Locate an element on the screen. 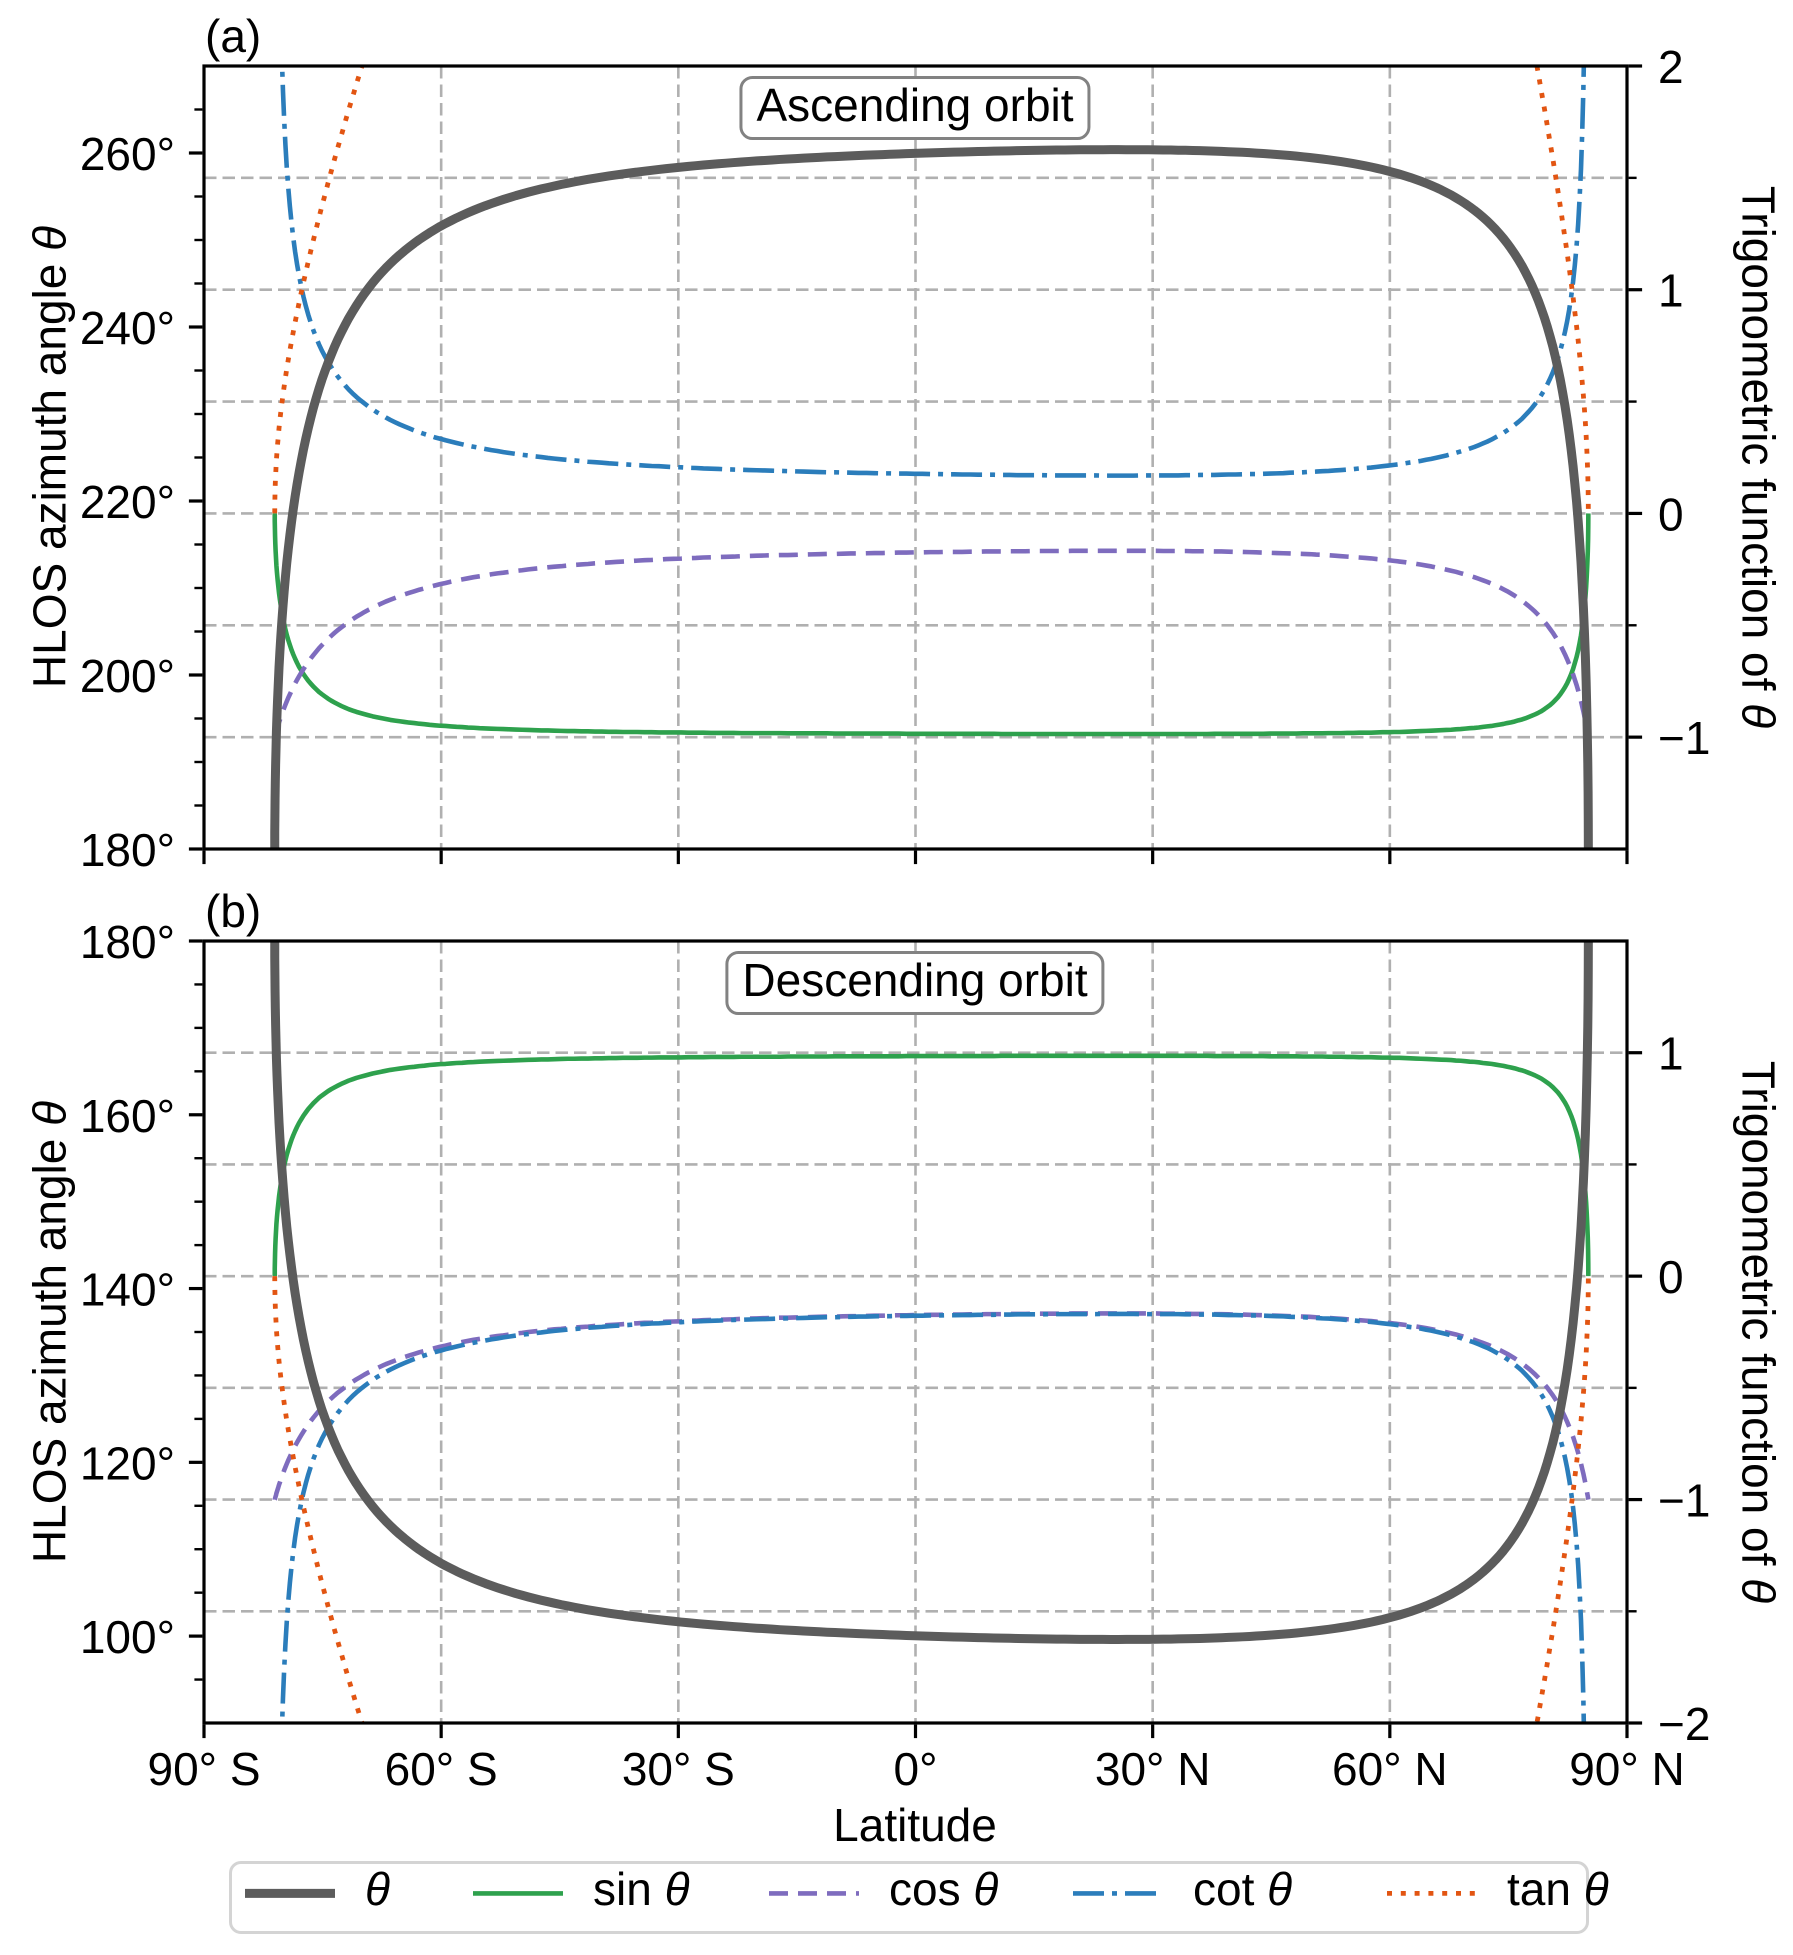  xtick-label: 60° S is located at coordinates (441, 1769).